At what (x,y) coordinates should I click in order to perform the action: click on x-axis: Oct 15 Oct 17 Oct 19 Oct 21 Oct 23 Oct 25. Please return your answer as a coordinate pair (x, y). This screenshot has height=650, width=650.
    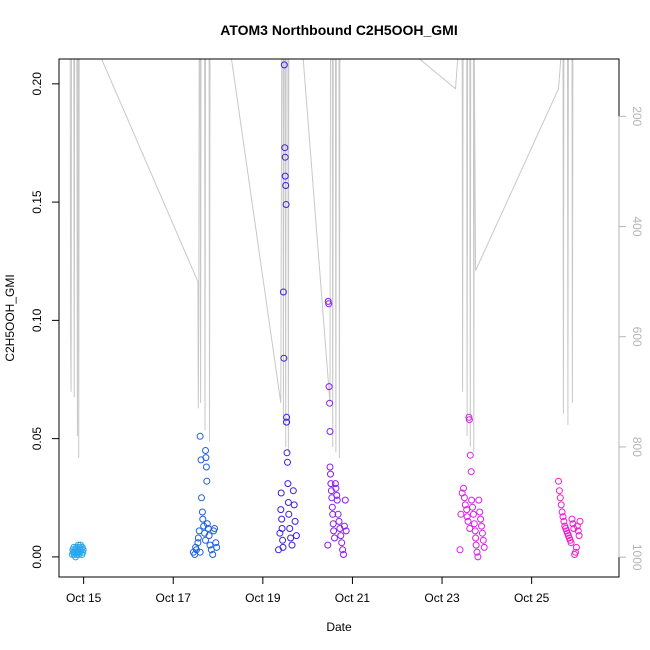
    Looking at the image, I should click on (308, 590).